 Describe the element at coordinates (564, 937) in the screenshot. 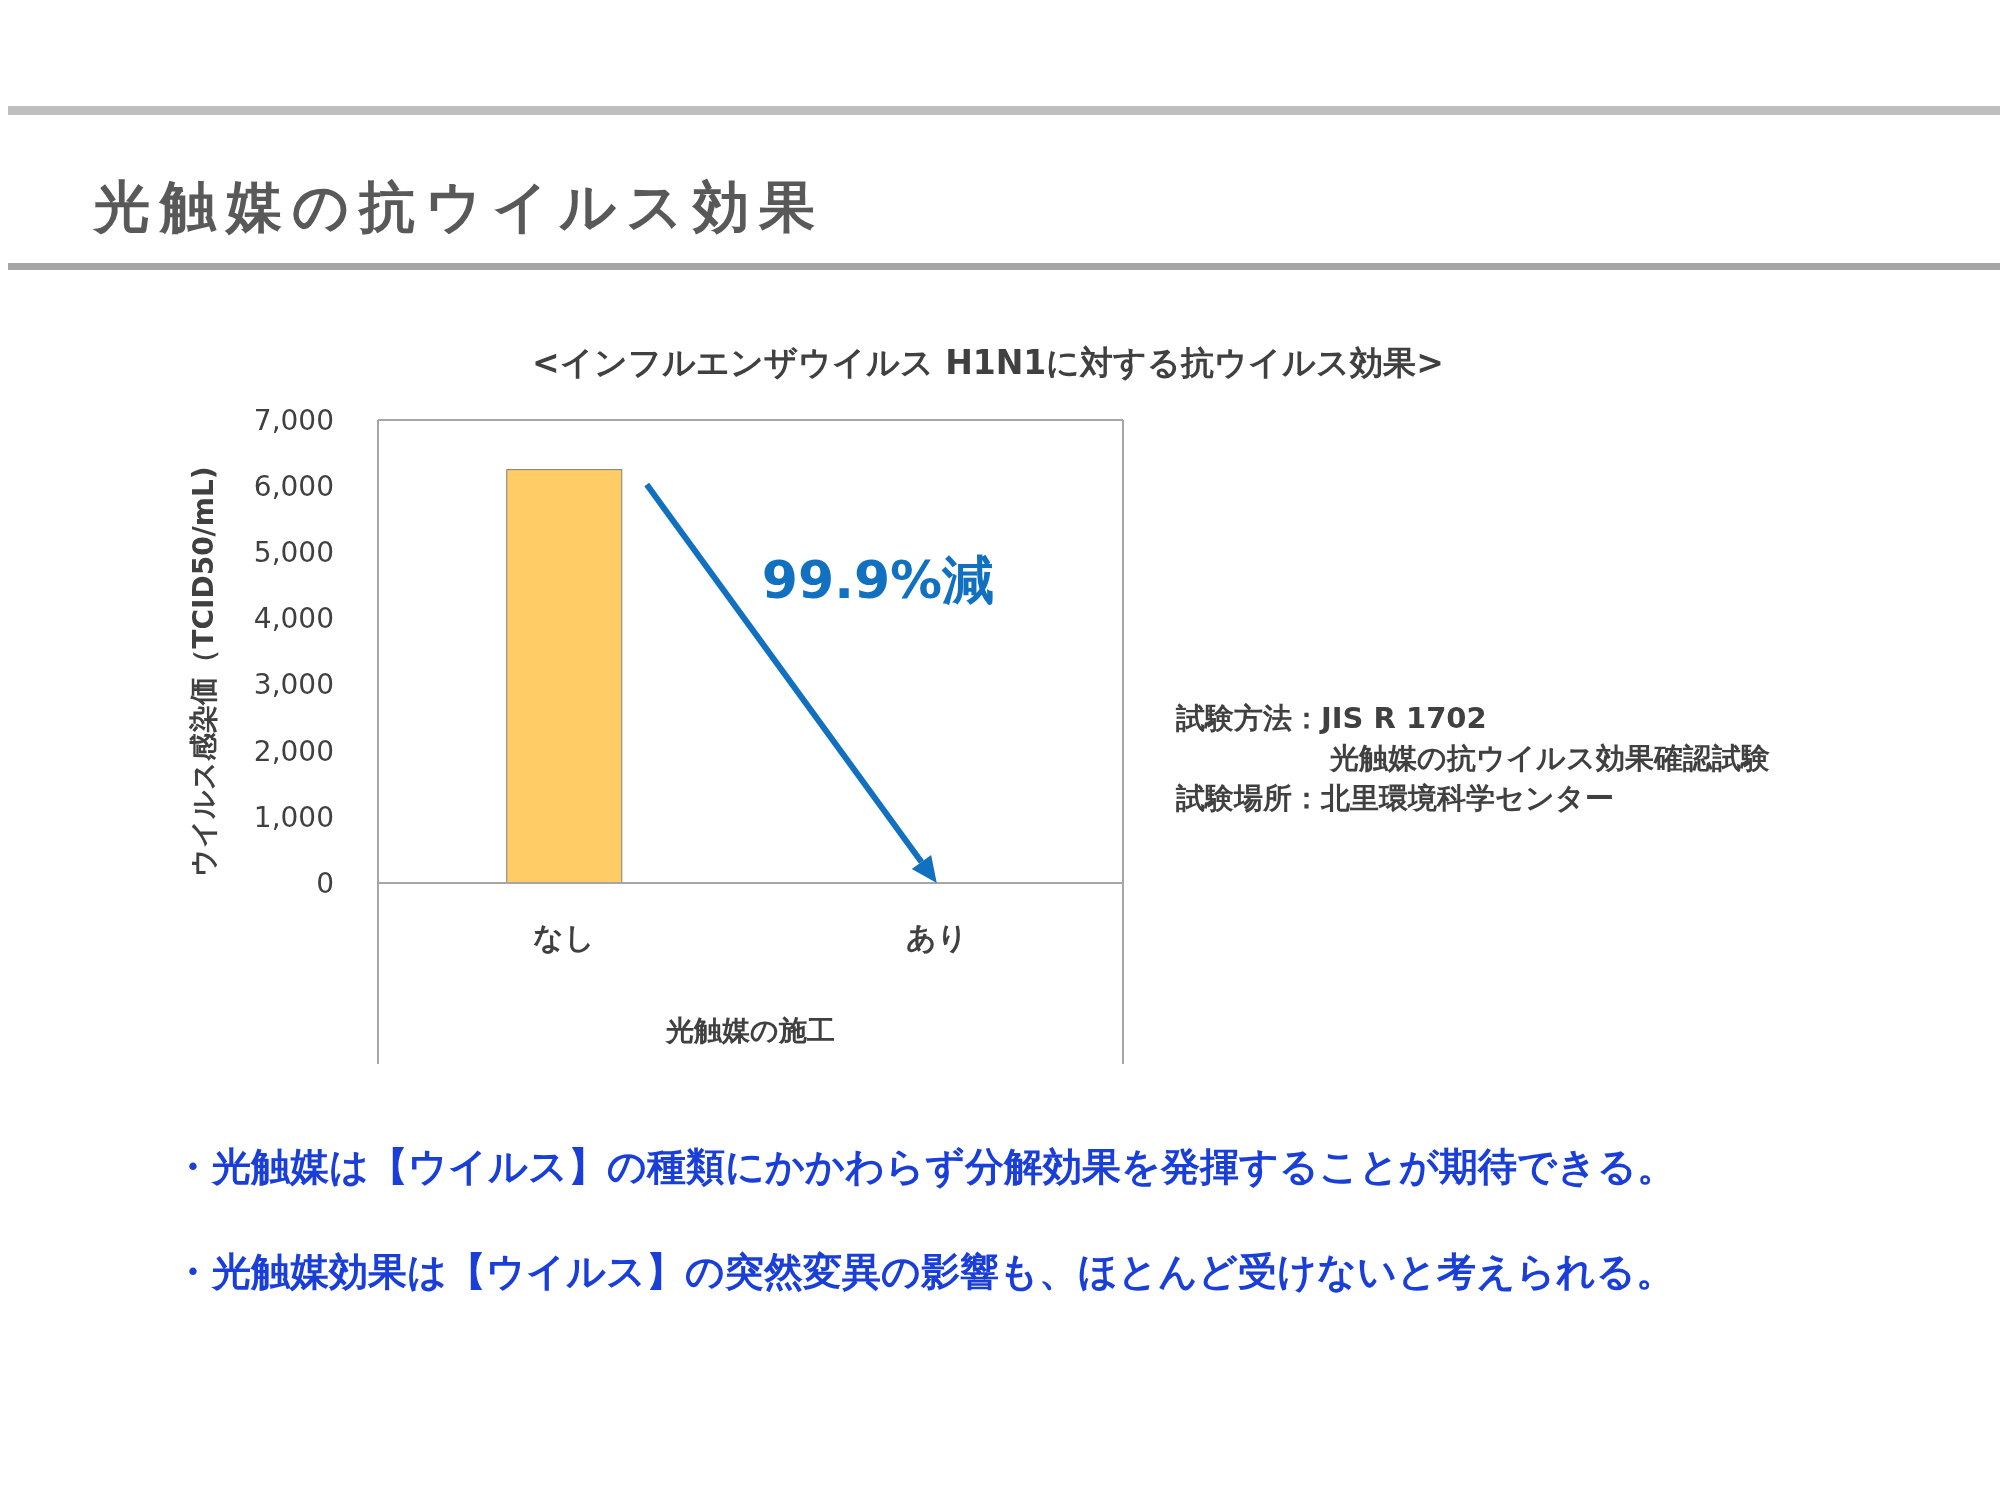

I see `x-tick-label: なし` at that location.